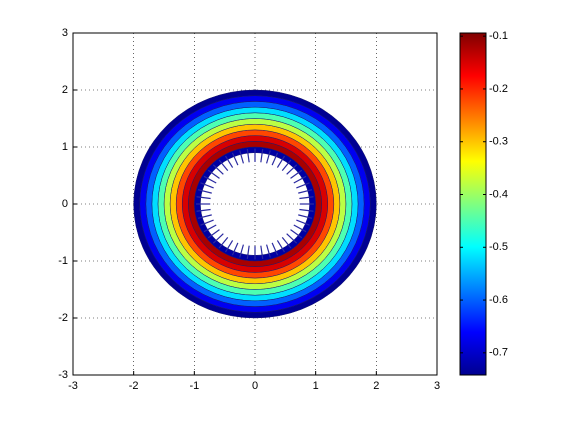 Image resolution: width=561 pixels, height=425 pixels. Describe the element at coordinates (376, 386) in the screenshot. I see `x-tick-label: 2` at that location.